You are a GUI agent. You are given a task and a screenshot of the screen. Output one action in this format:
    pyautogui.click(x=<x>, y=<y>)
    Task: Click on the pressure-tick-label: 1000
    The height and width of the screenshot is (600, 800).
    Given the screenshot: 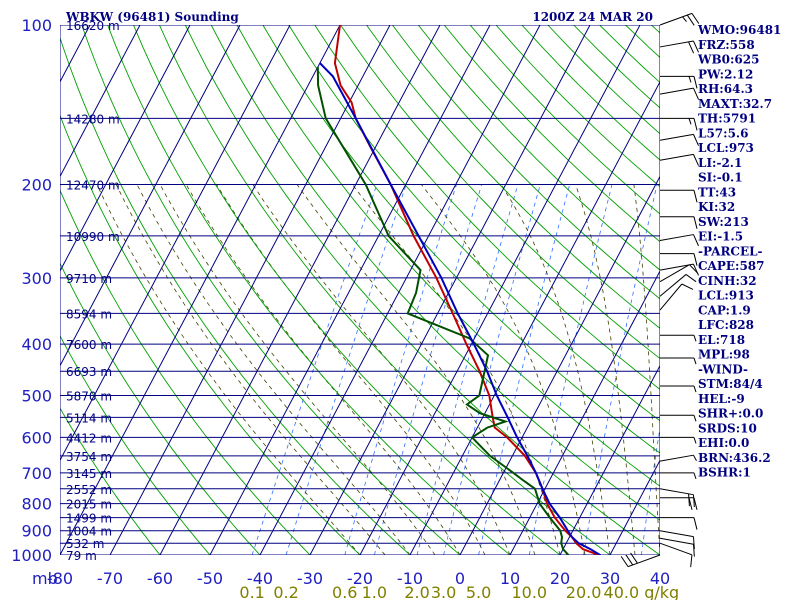 What is the action you would take?
    pyautogui.click(x=31, y=555)
    